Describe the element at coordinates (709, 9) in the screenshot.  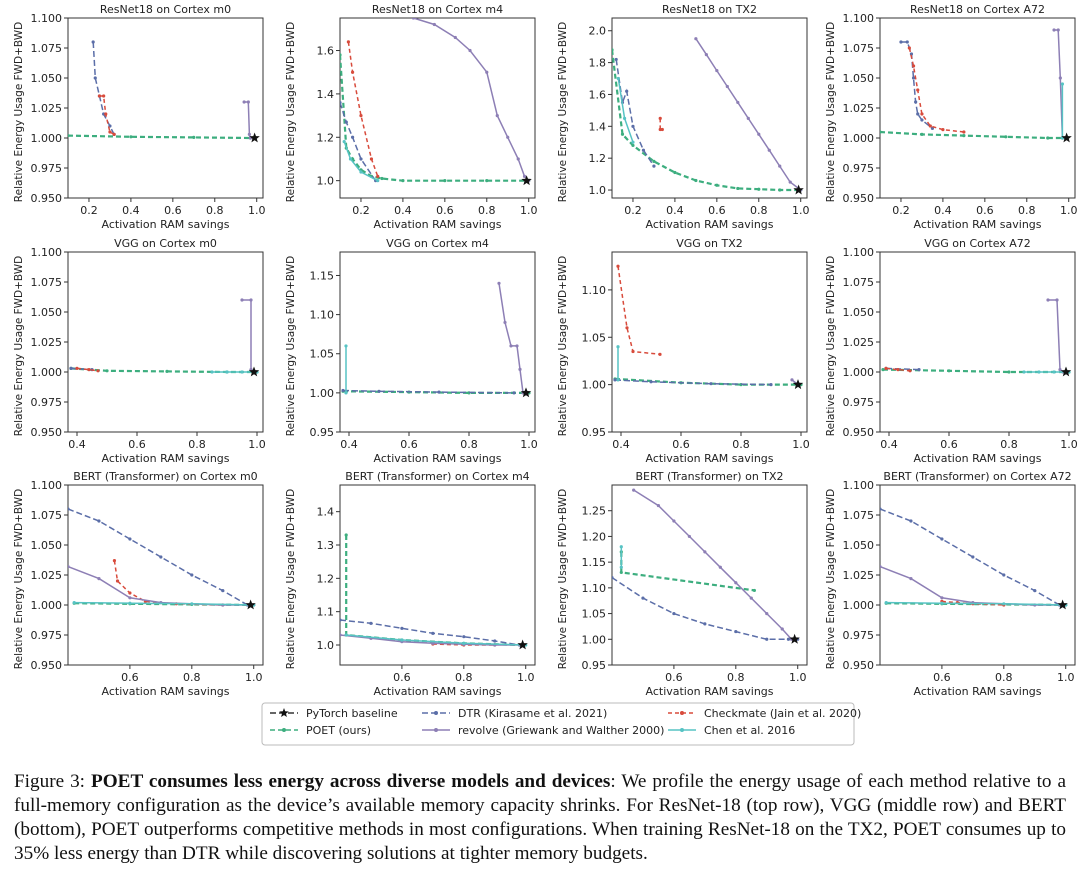
I see `subplot-title: ResNet18 on TX2` at that location.